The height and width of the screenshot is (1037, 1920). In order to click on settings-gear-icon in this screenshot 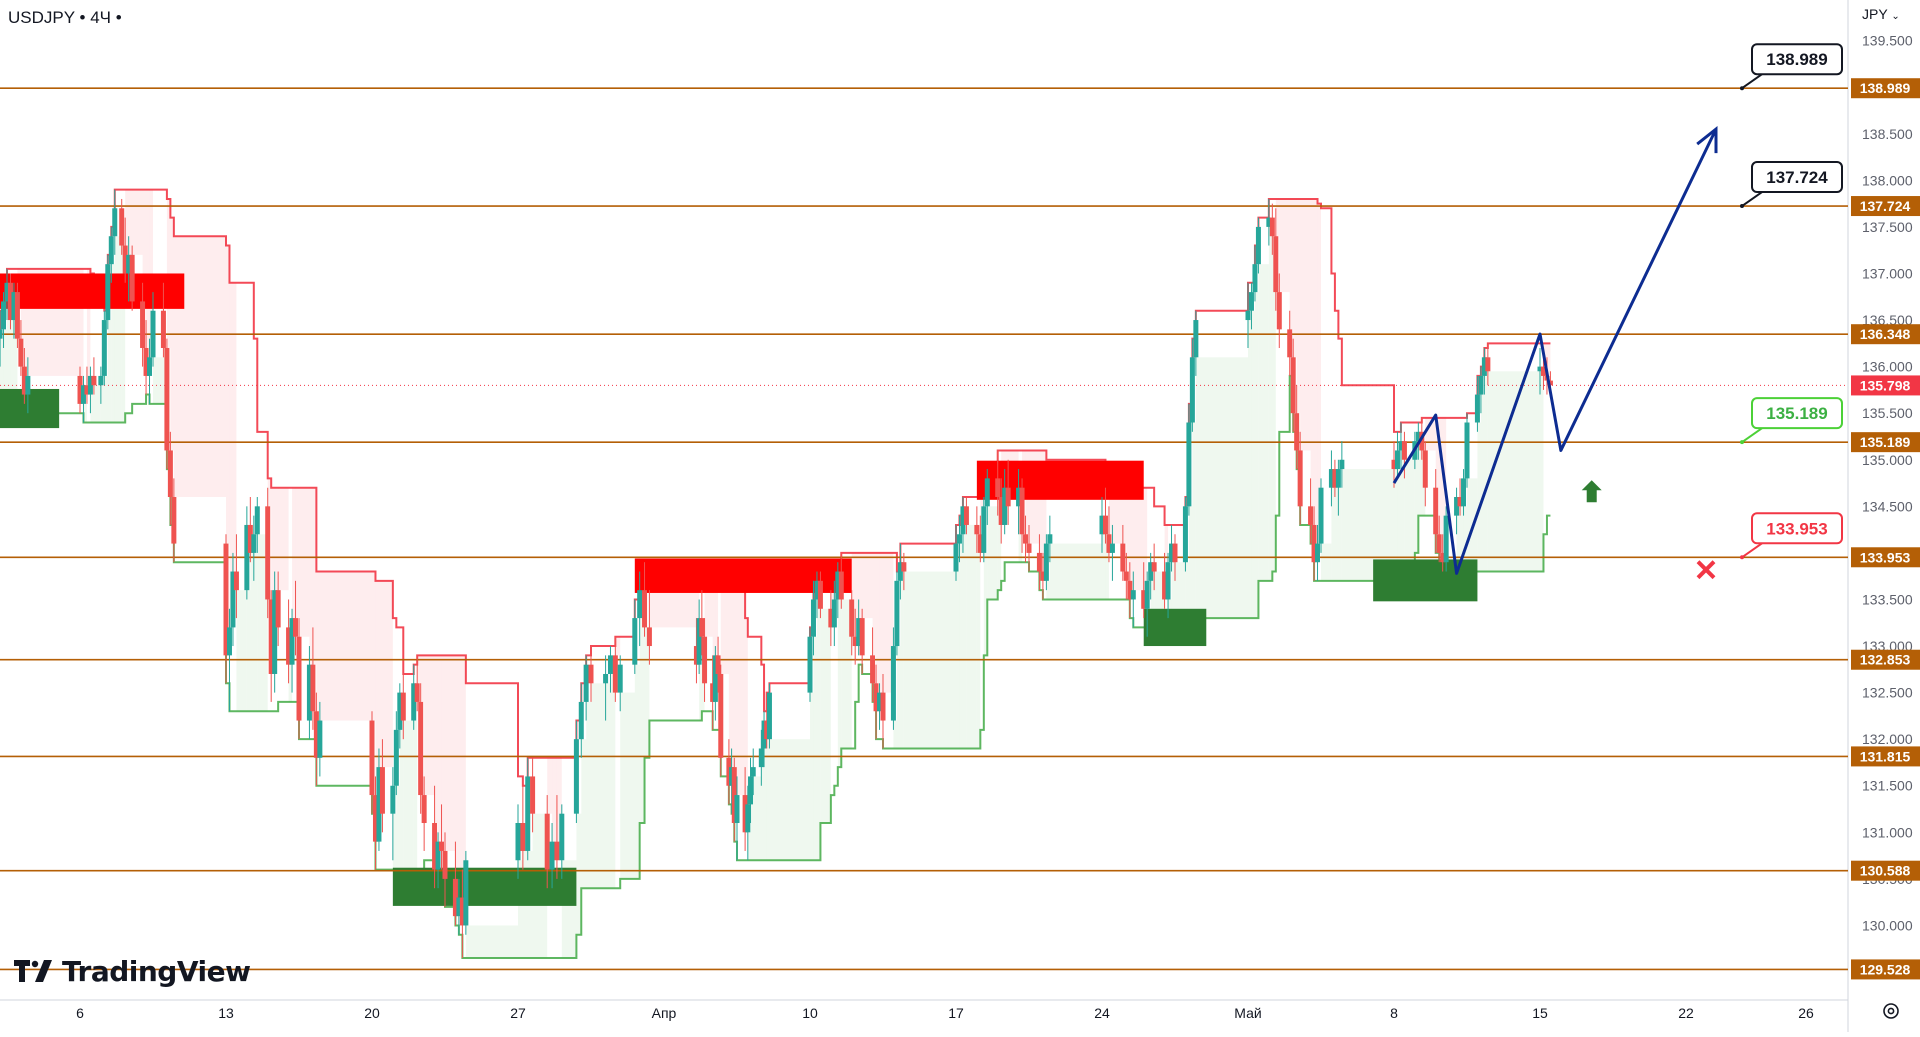, I will do `click(1891, 1011)`.